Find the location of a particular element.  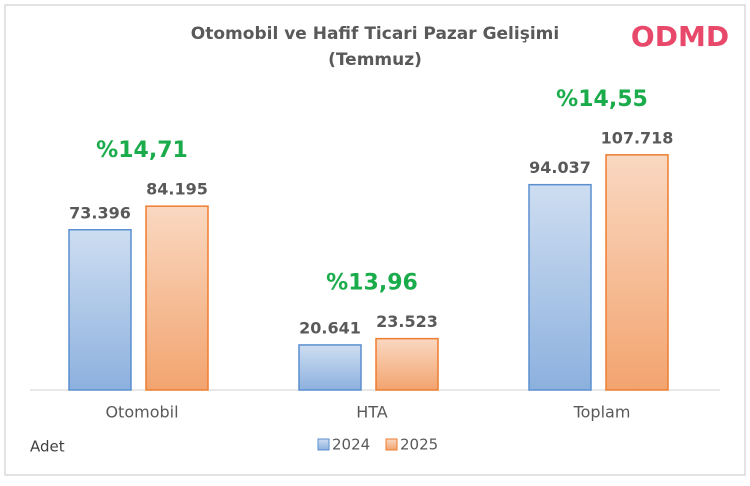

x-tick-label: Toplam is located at coordinates (602, 412).